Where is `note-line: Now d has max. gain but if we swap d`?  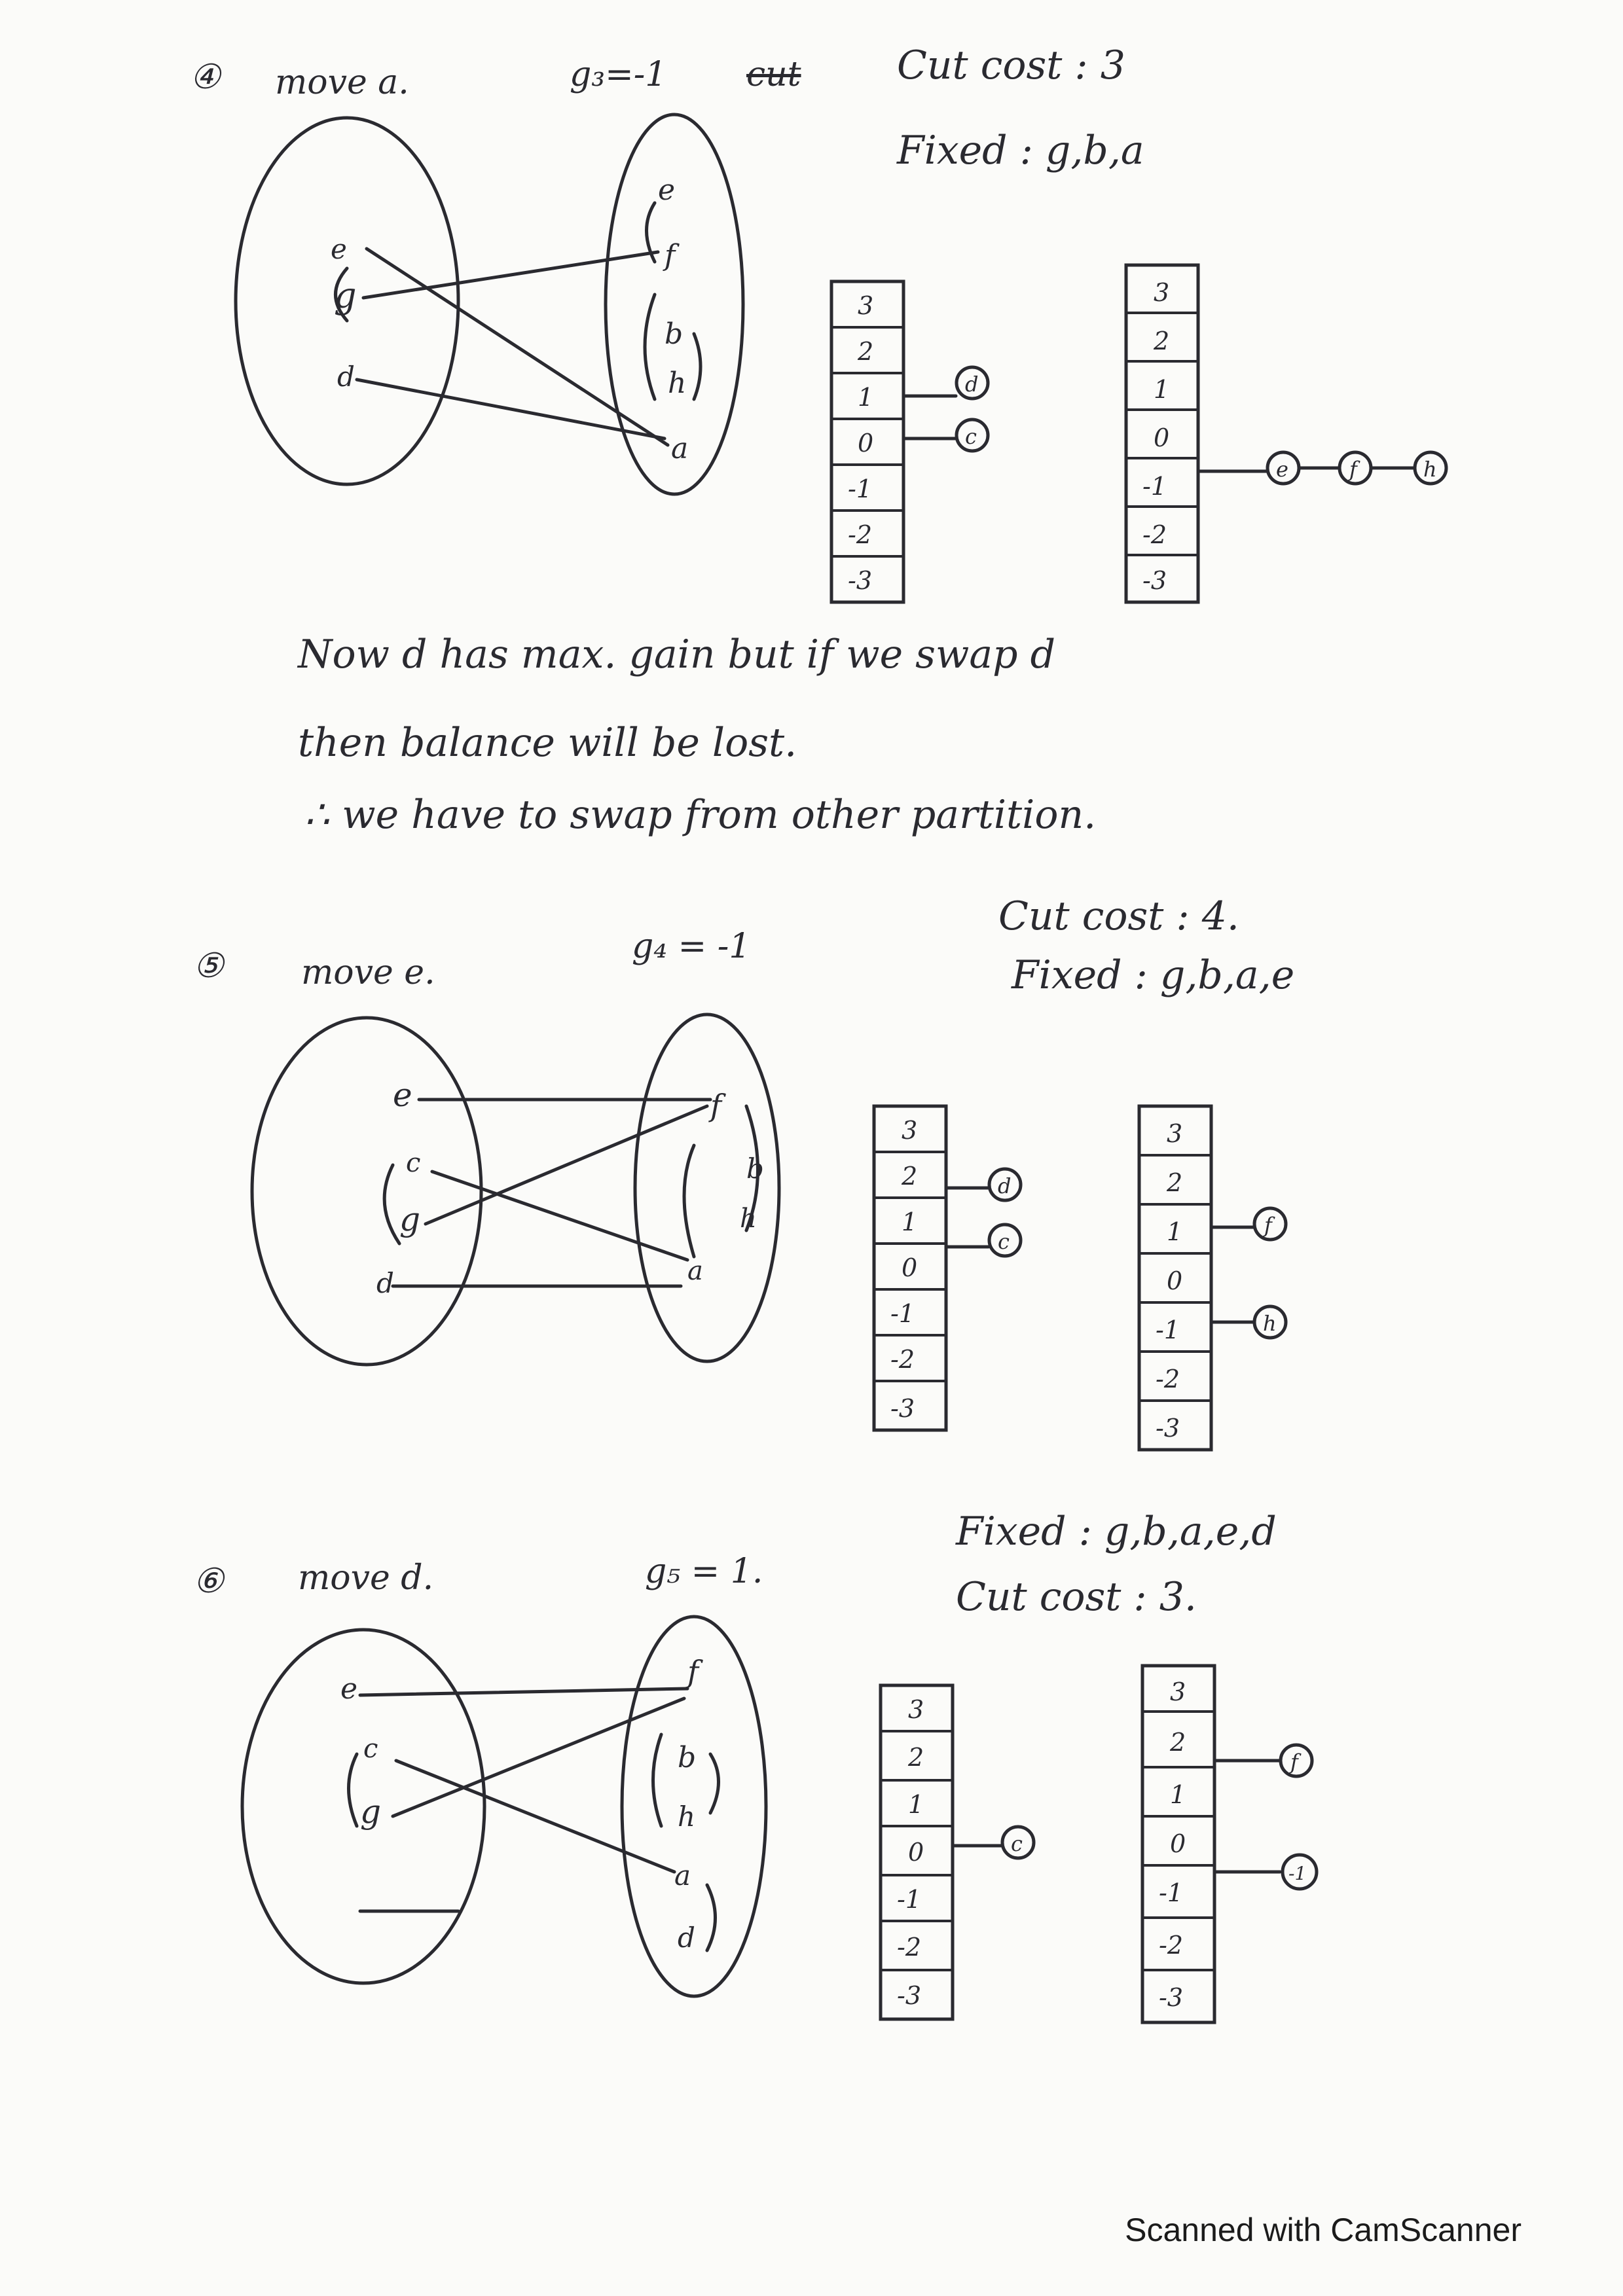 note-line: Now d has max. gain but if we swap d is located at coordinates (676, 654).